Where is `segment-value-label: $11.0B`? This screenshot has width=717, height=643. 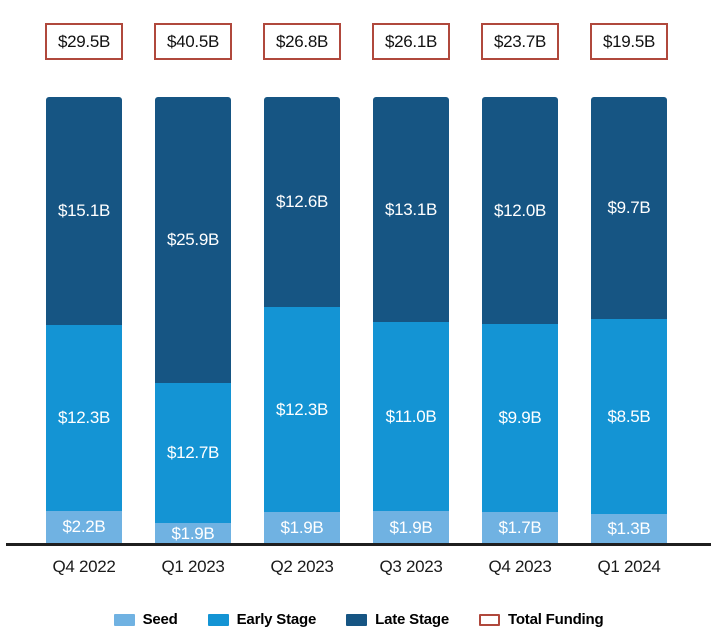
segment-value-label: $11.0B is located at coordinates (411, 416).